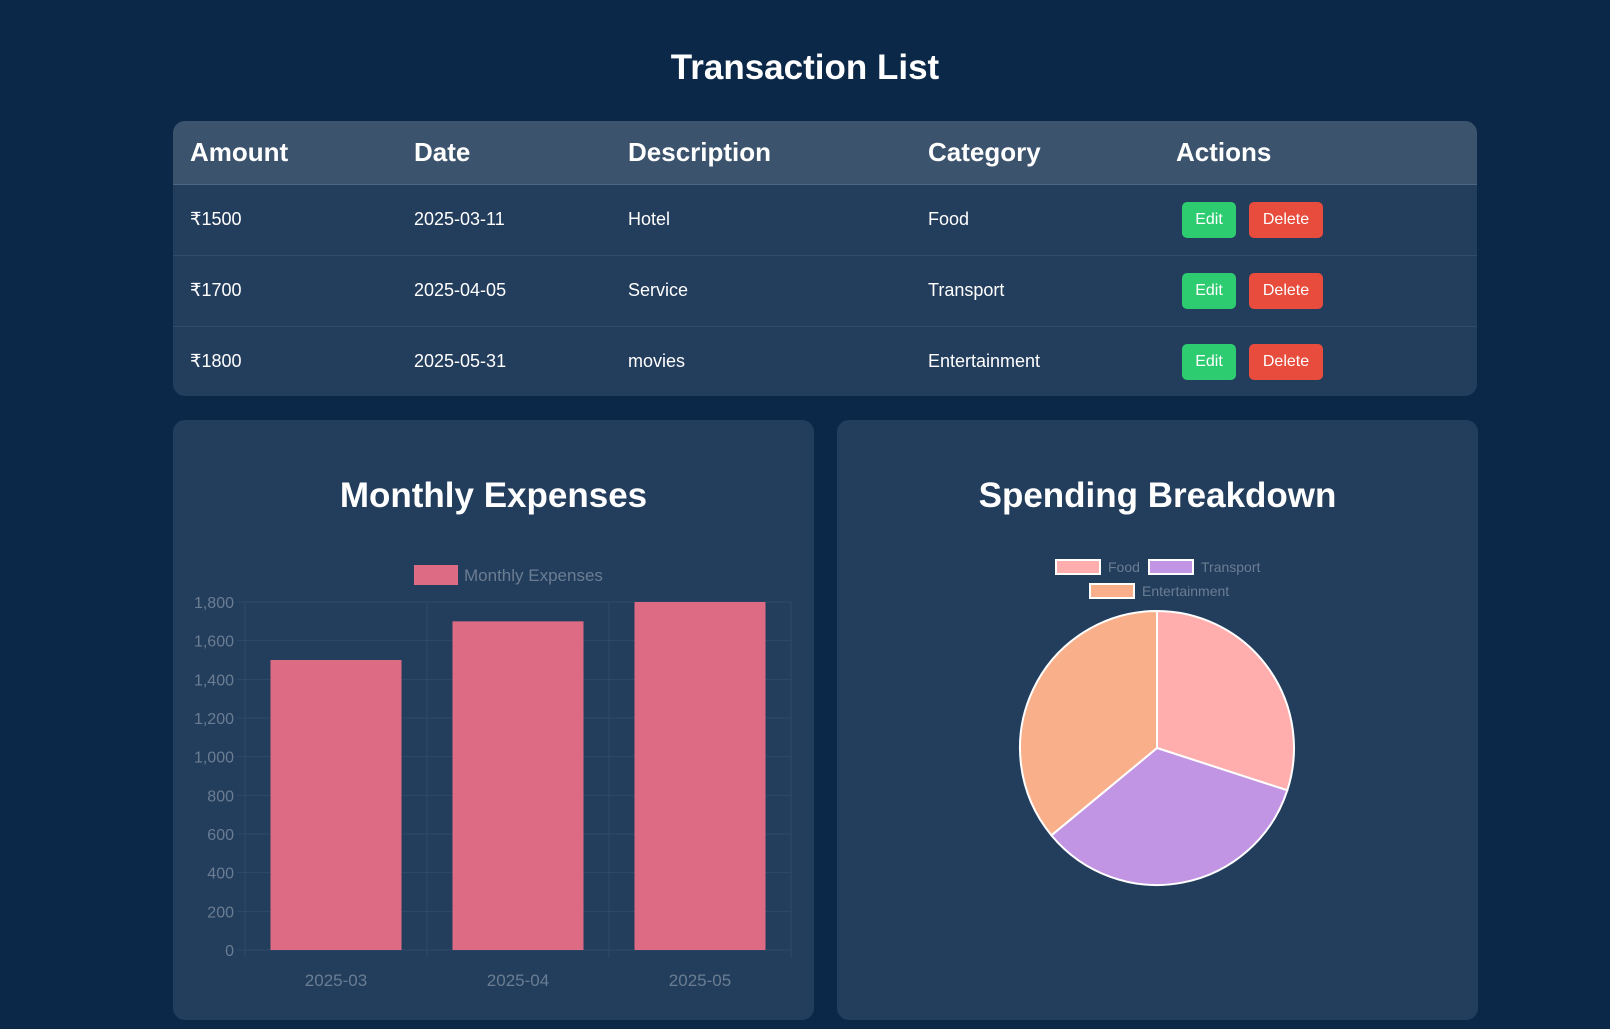  I want to click on column-header-category: Category, so click(1035, 153).